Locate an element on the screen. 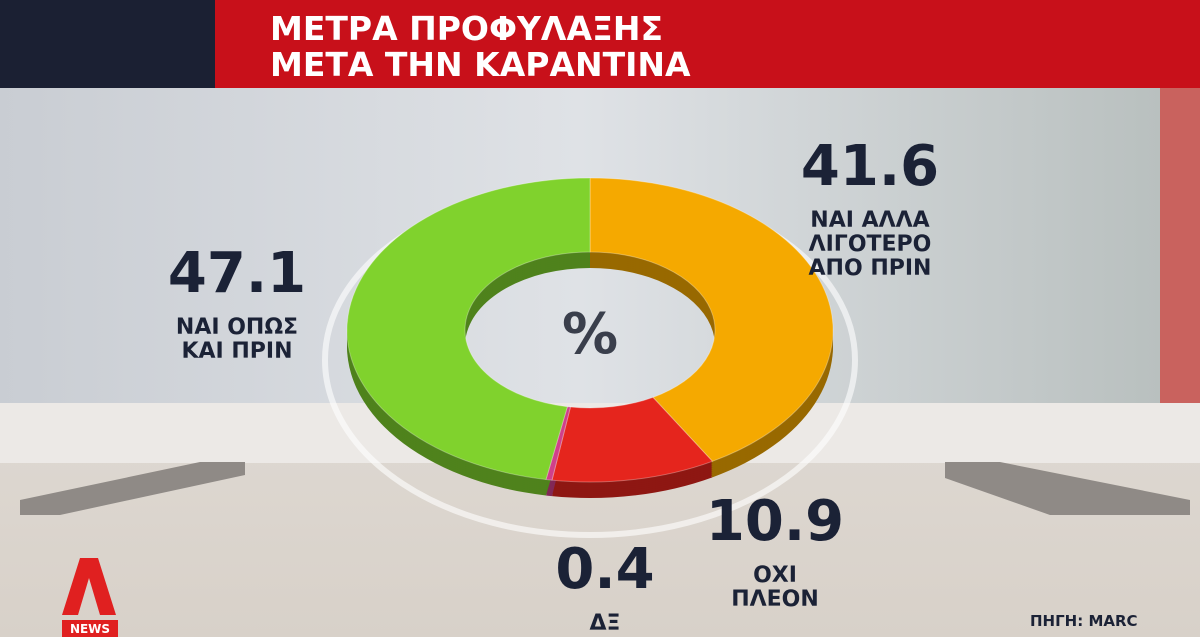 The width and height of the screenshot is (1200, 637). category-label: ΑΠΟ ΠΡΙΝ is located at coordinates (870, 268).